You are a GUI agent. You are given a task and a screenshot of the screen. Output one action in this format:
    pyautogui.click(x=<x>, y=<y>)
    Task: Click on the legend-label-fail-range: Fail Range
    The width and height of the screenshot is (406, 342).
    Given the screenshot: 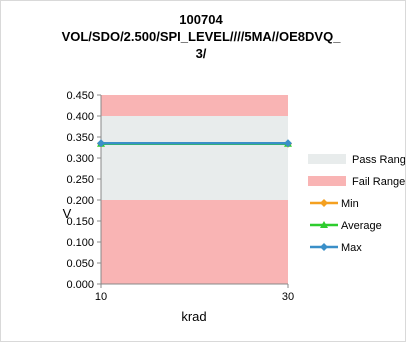 What is the action you would take?
    pyautogui.click(x=378, y=182)
    